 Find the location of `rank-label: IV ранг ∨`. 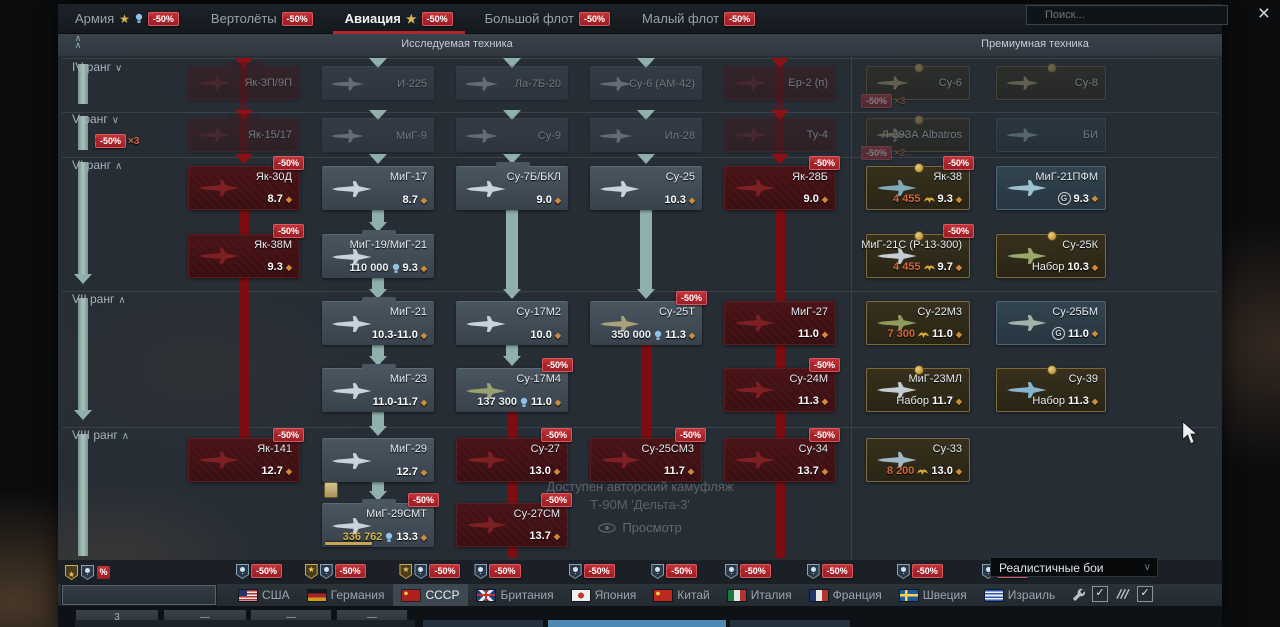

rank-label: IV ранг ∨ is located at coordinates (97, 67).